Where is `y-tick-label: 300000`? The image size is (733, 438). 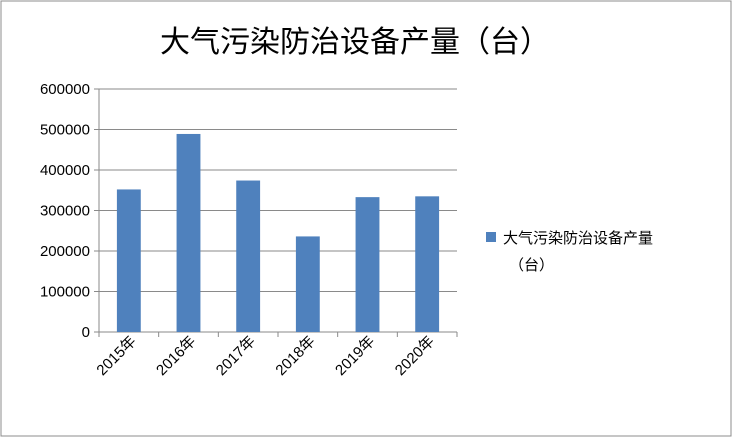 y-tick-label: 300000 is located at coordinates (65, 211).